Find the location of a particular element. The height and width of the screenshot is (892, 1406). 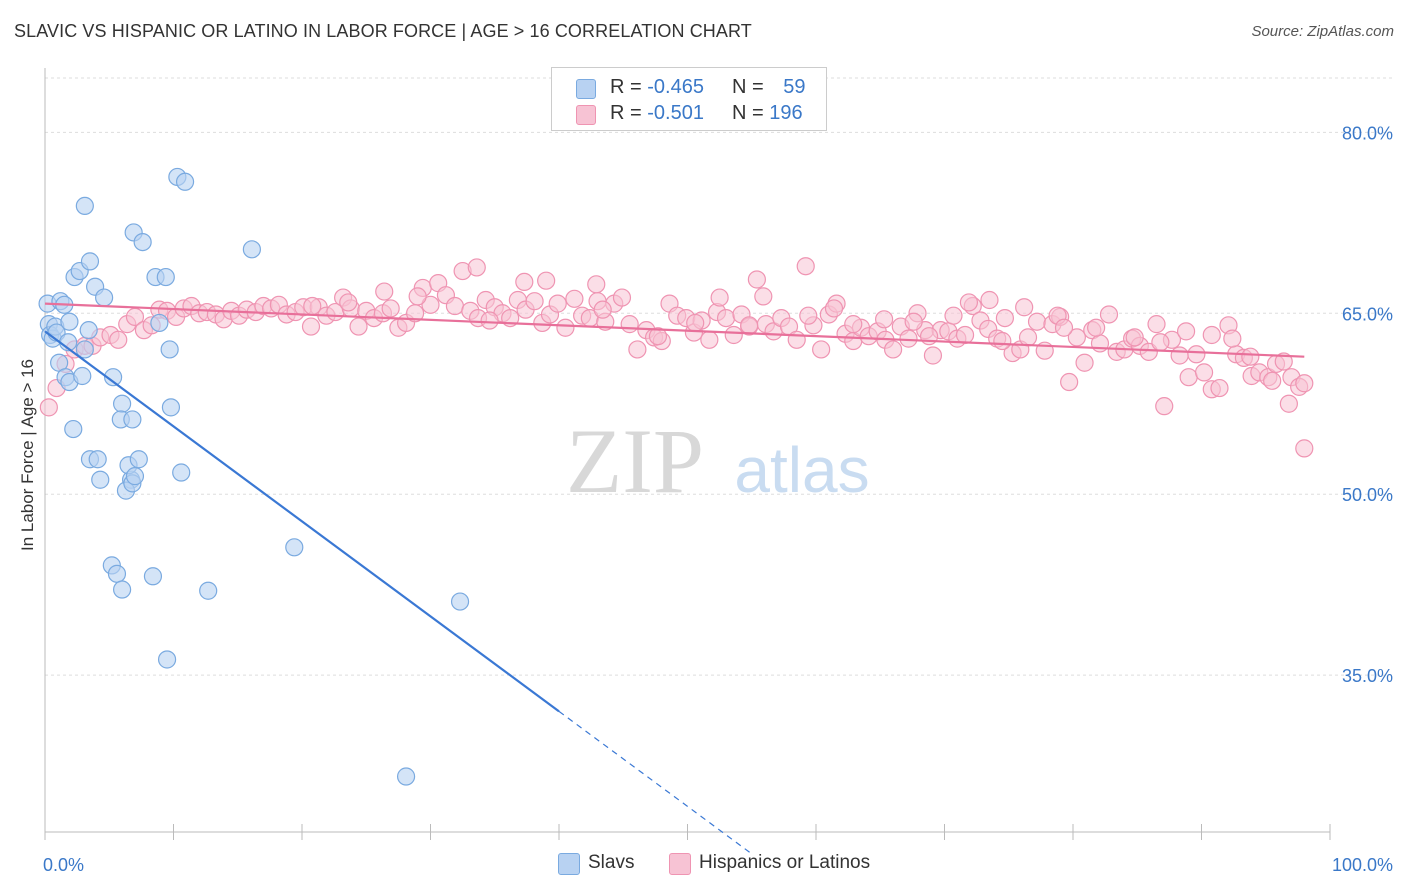

x-tick-label-max: 100.0% is located at coordinates (1362, 865).